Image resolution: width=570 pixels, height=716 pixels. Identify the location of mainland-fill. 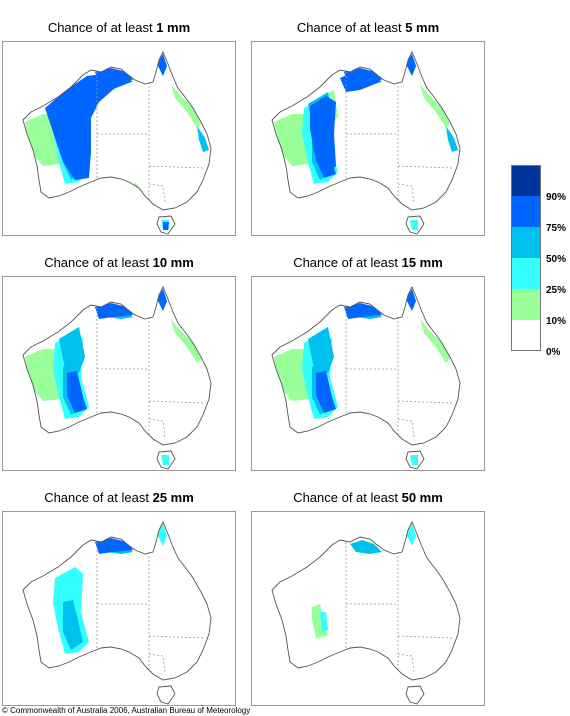
(366, 601).